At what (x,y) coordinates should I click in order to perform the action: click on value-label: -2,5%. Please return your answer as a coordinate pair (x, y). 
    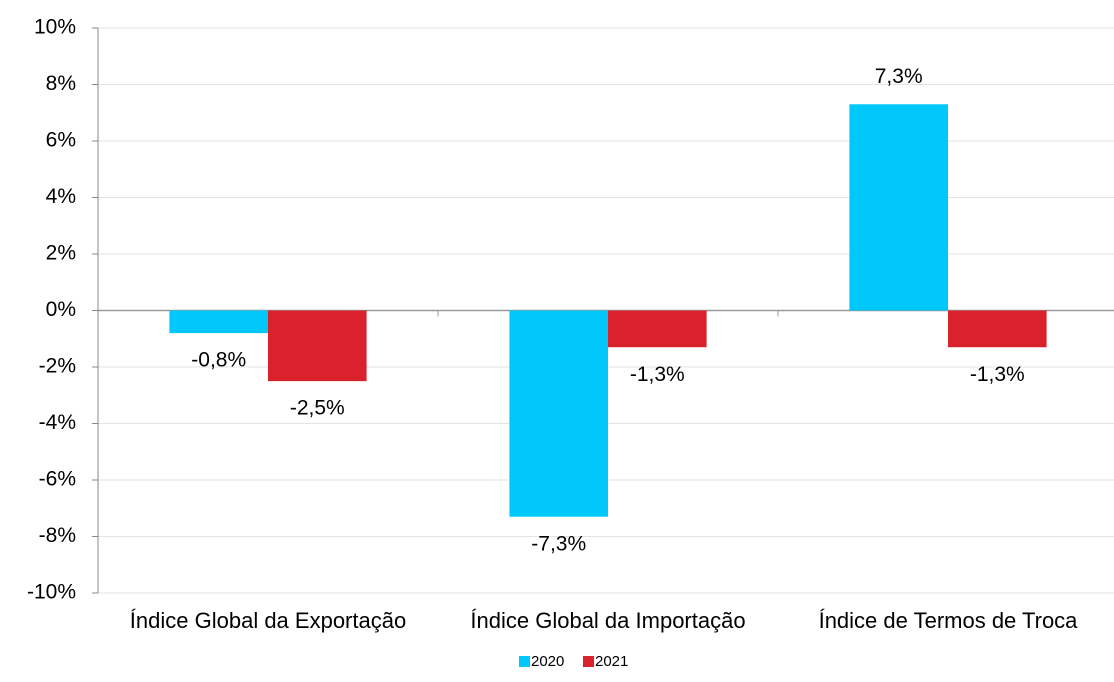
    Looking at the image, I should click on (317, 408).